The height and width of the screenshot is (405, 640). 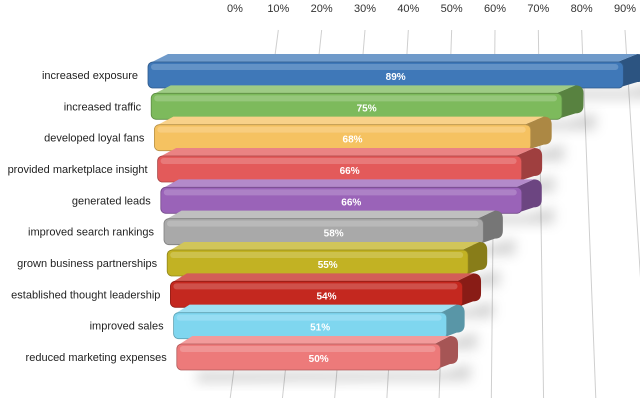 What do you see at coordinates (322, 9) in the screenshot?
I see `x-tick-label: 20%` at bounding box center [322, 9].